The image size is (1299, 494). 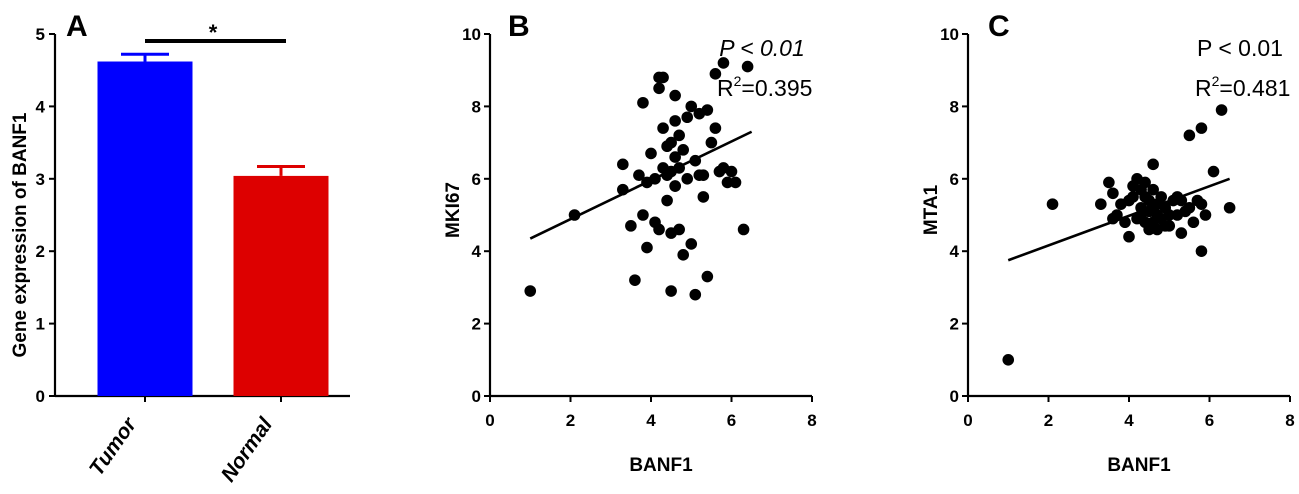 What do you see at coordinates (1242, 87) in the screenshot?
I see `r-squared-label: R2=0.481` at bounding box center [1242, 87].